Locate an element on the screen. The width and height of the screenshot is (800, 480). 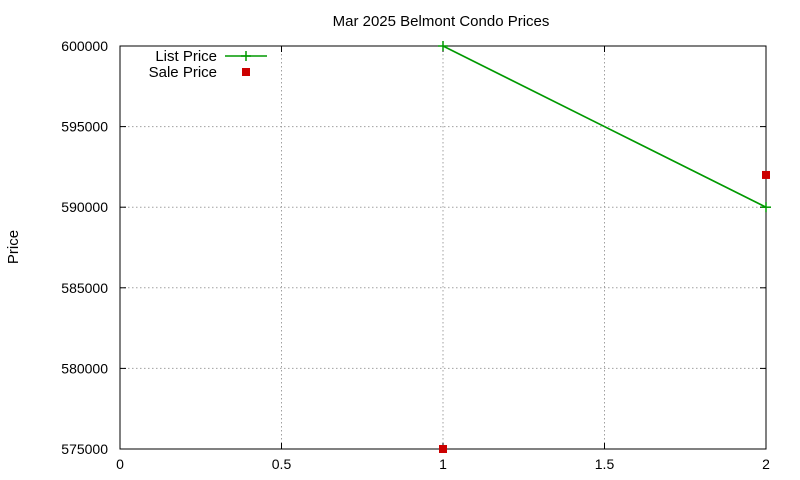
y-tick-label: 575000 is located at coordinates (84, 449).